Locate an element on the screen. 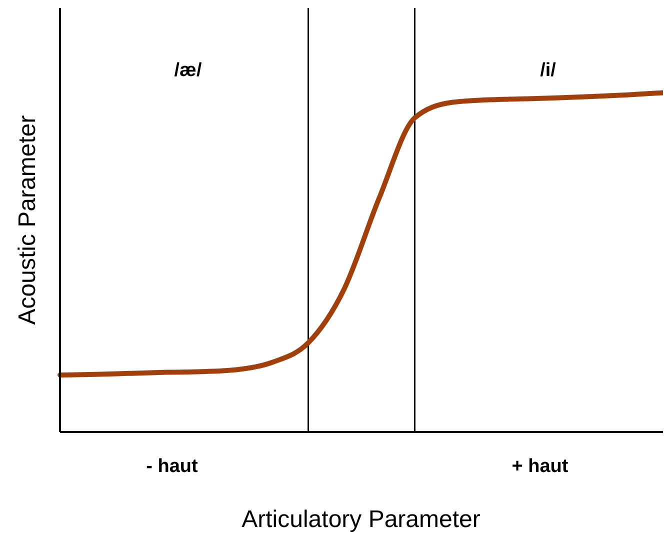 This screenshot has height=544, width=671. text: /æ/ is located at coordinates (188, 71).